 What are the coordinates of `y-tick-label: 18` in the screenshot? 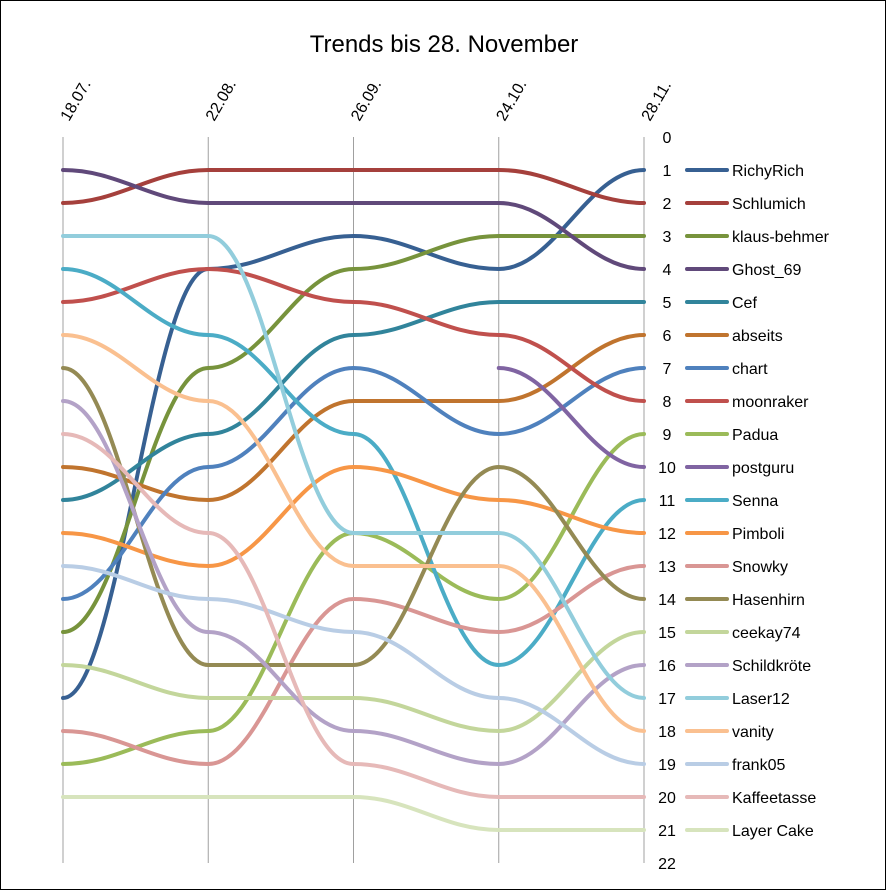 It's located at (667, 732).